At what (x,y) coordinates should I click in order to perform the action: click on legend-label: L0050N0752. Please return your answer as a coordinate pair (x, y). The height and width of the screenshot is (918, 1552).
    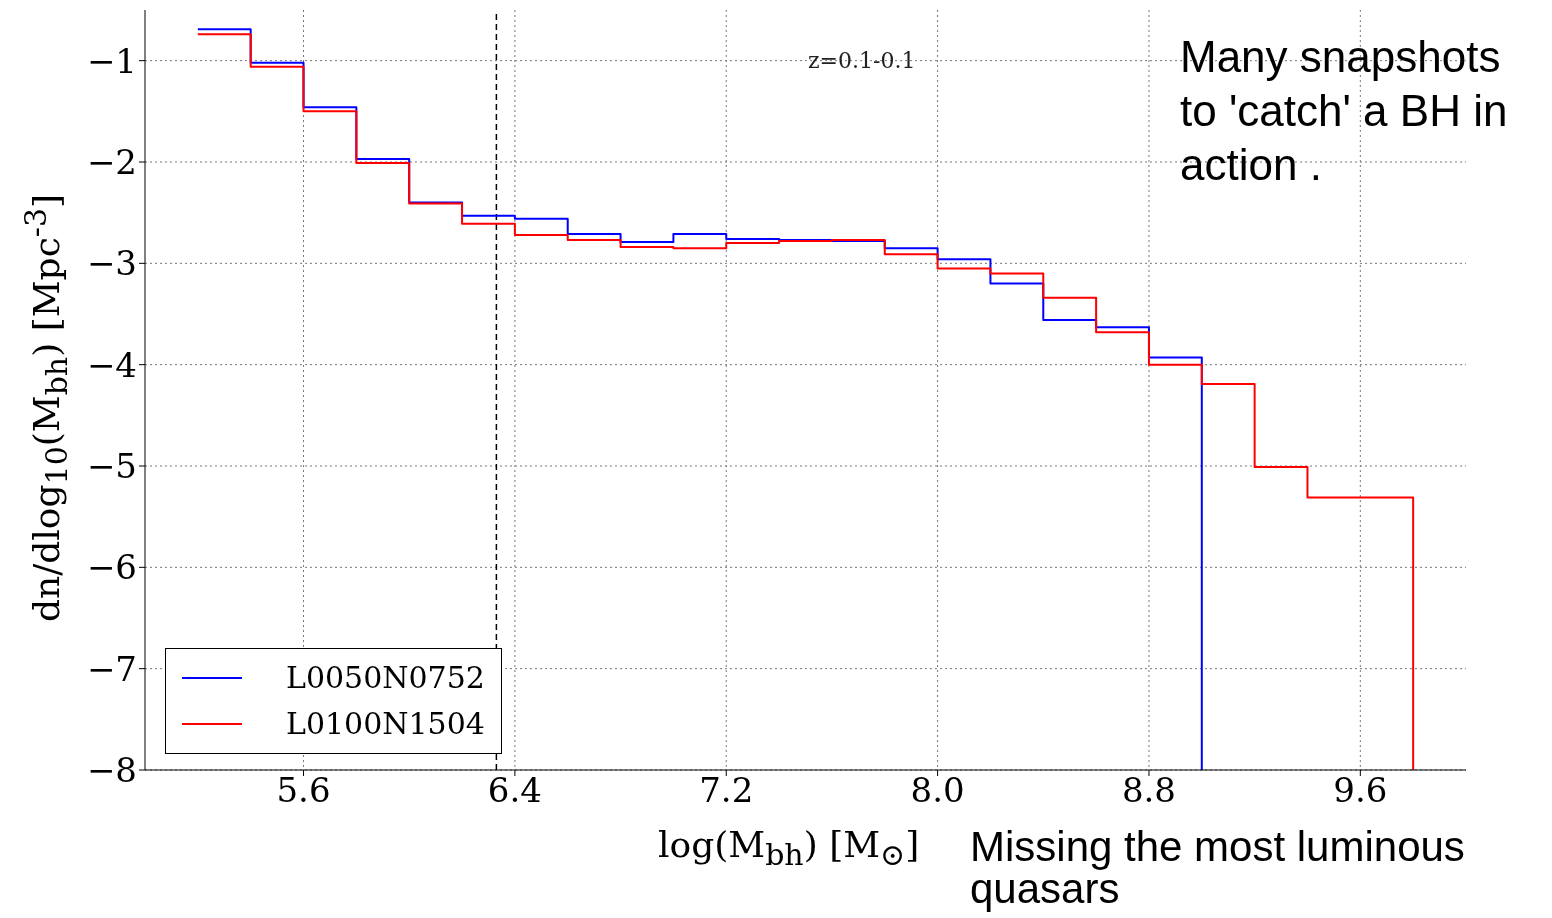
    Looking at the image, I should click on (385, 678).